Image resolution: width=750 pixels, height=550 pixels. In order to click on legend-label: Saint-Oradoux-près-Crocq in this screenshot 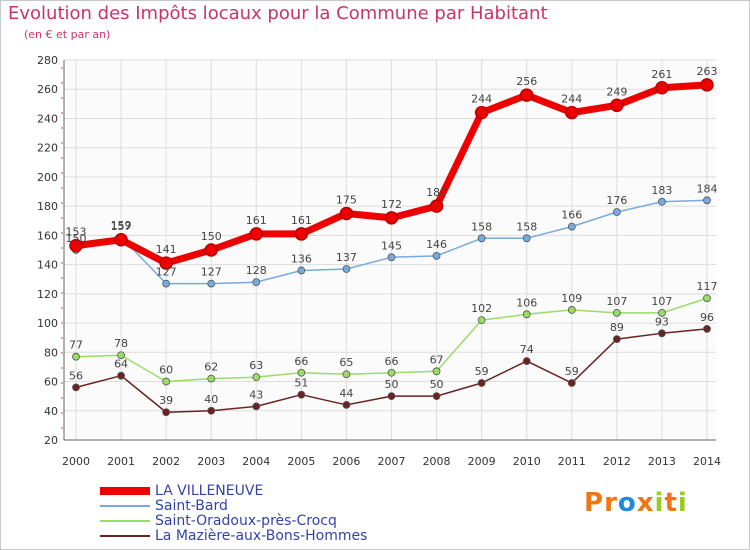, I will do `click(246, 521)`.